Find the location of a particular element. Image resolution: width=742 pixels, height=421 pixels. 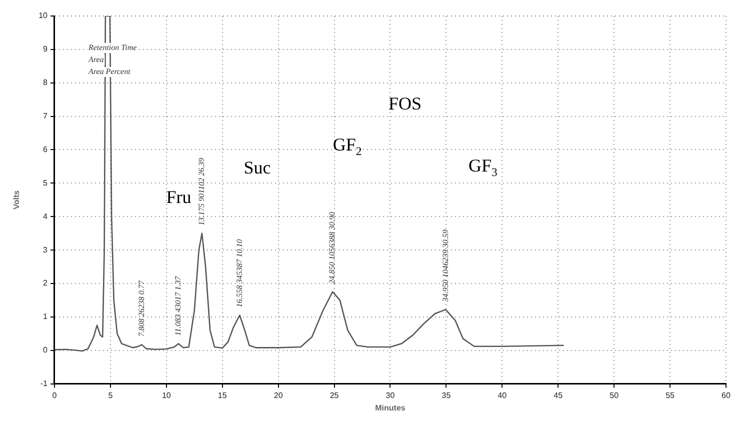

y-tick-label: 10 is located at coordinates (43, 15).